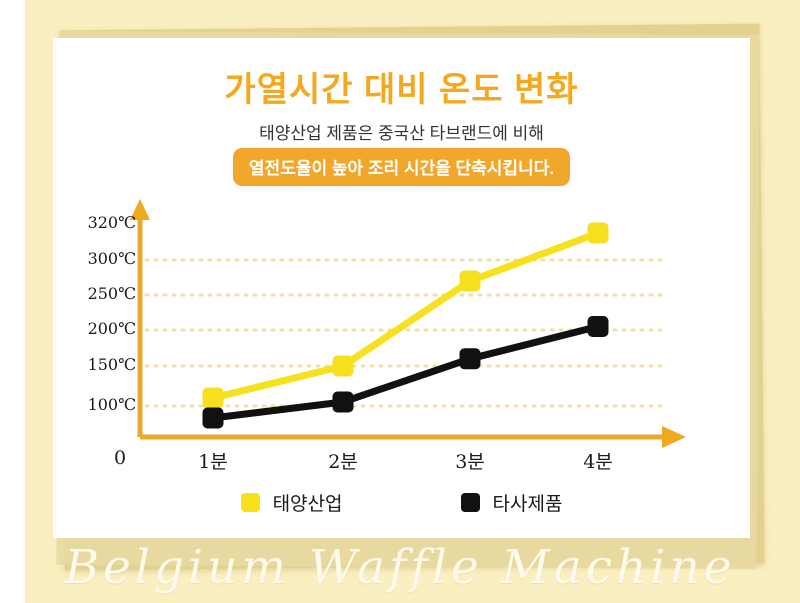  What do you see at coordinates (140, 209) in the screenshot?
I see `y-axis-arrow-icon` at bounding box center [140, 209].